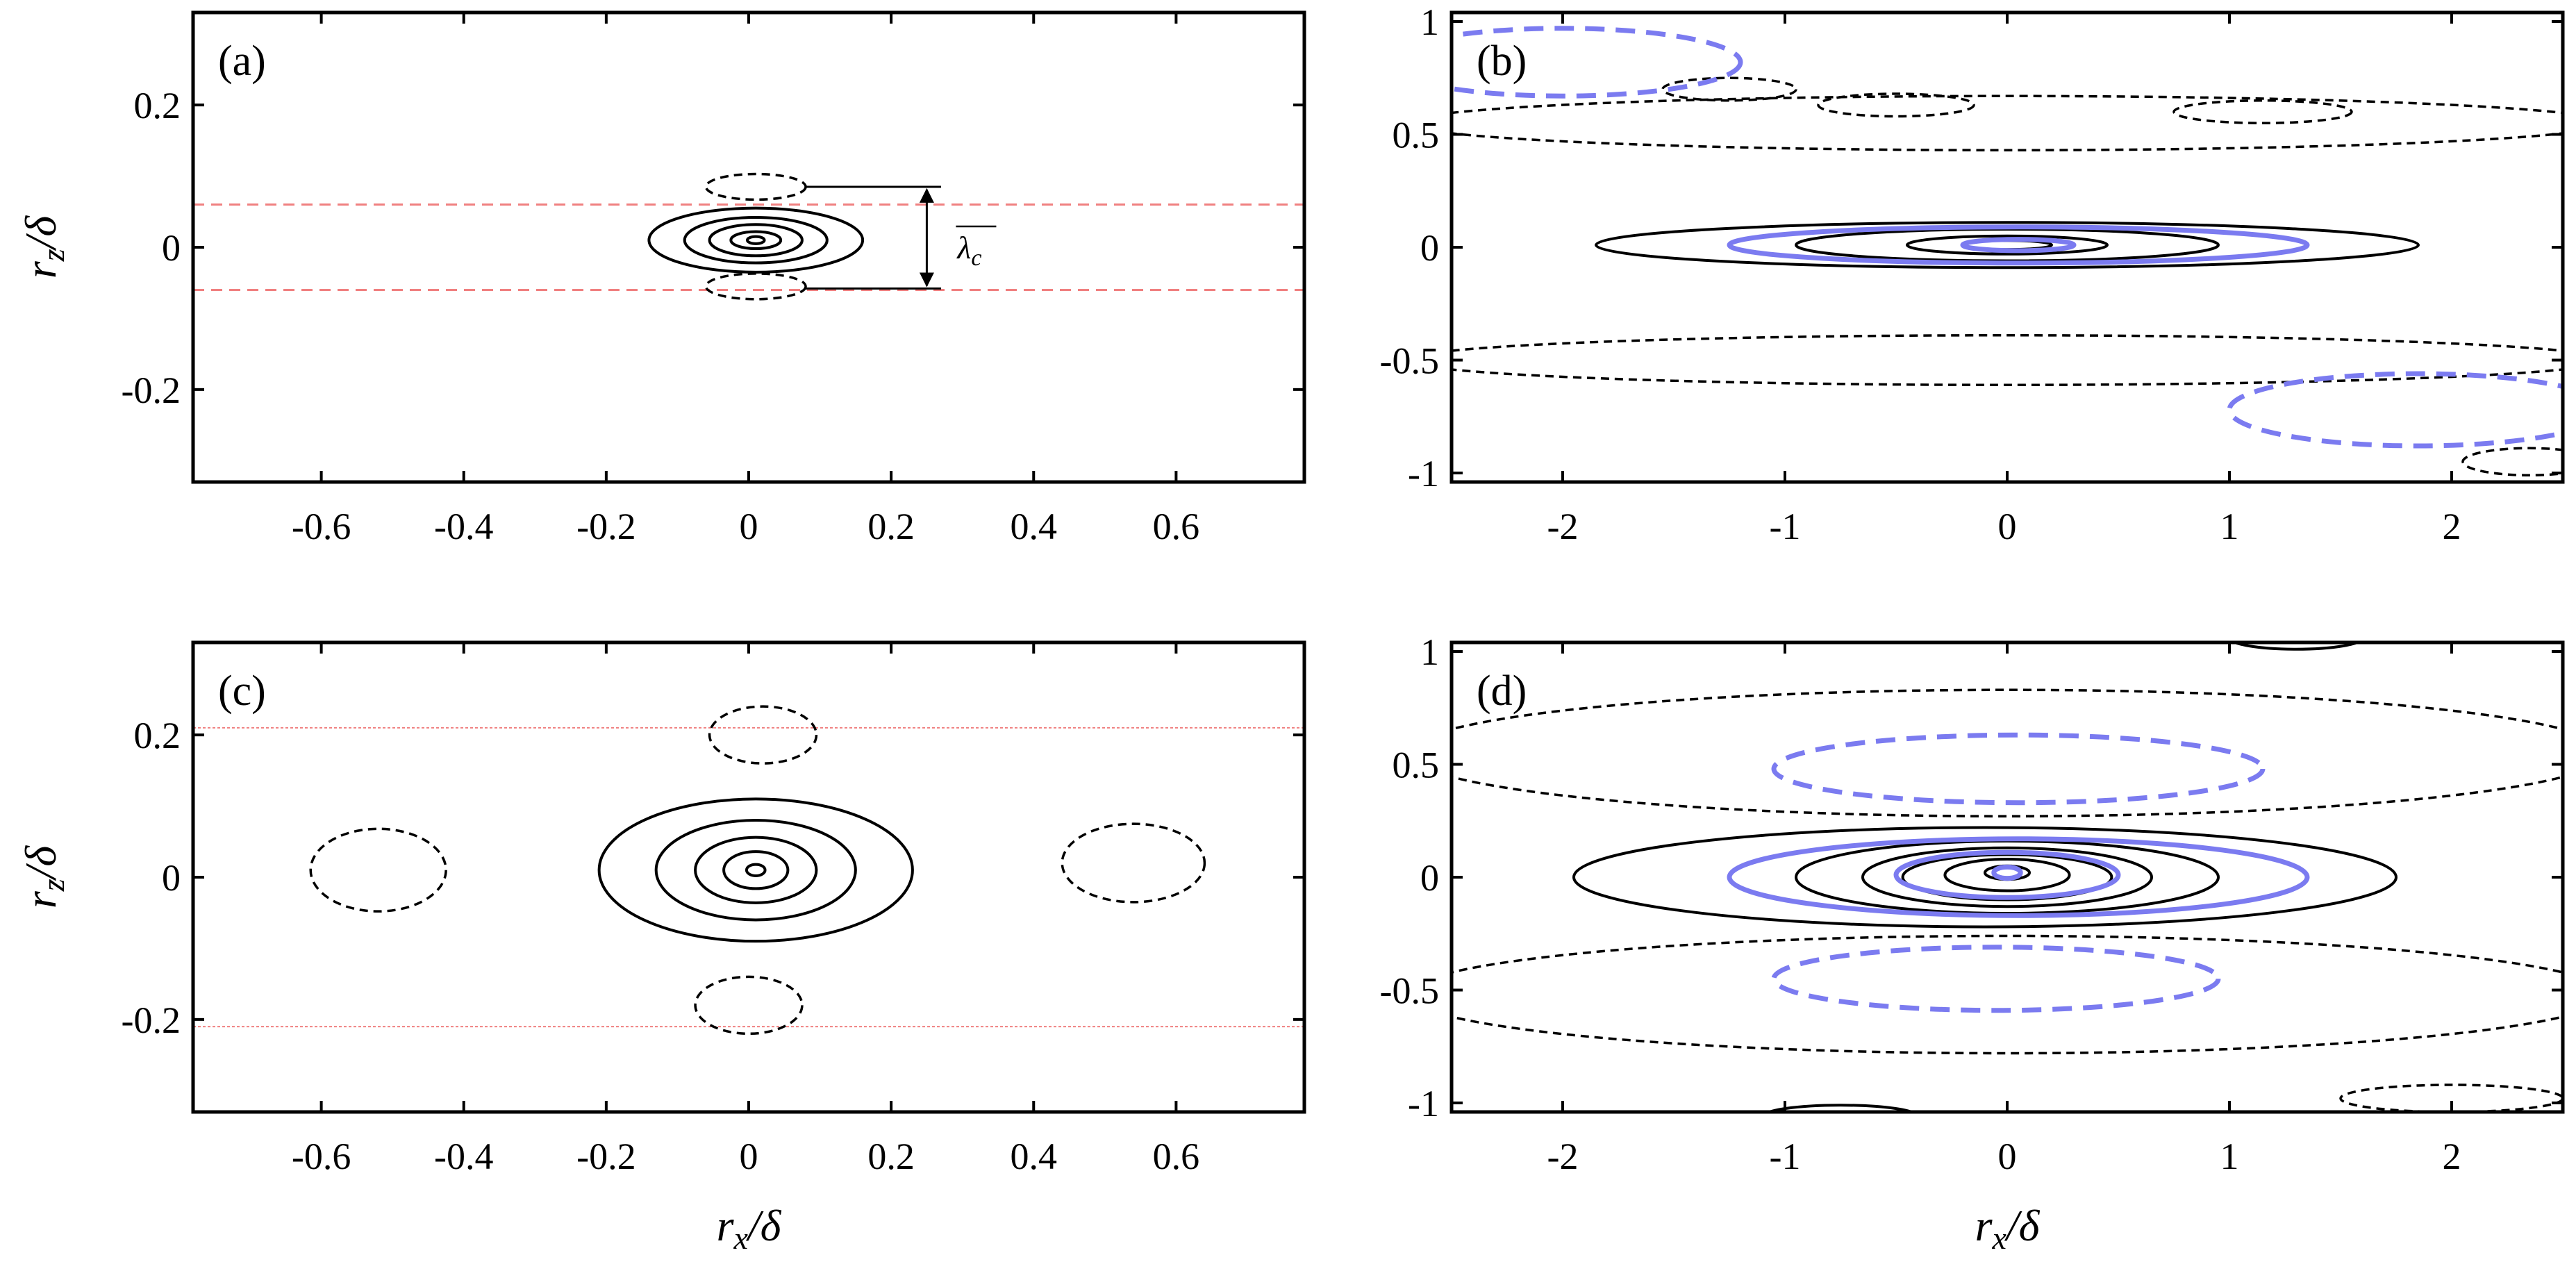 The width and height of the screenshot is (2576, 1271). What do you see at coordinates (1502, 61) in the screenshot?
I see `panel-label: (b)` at bounding box center [1502, 61].